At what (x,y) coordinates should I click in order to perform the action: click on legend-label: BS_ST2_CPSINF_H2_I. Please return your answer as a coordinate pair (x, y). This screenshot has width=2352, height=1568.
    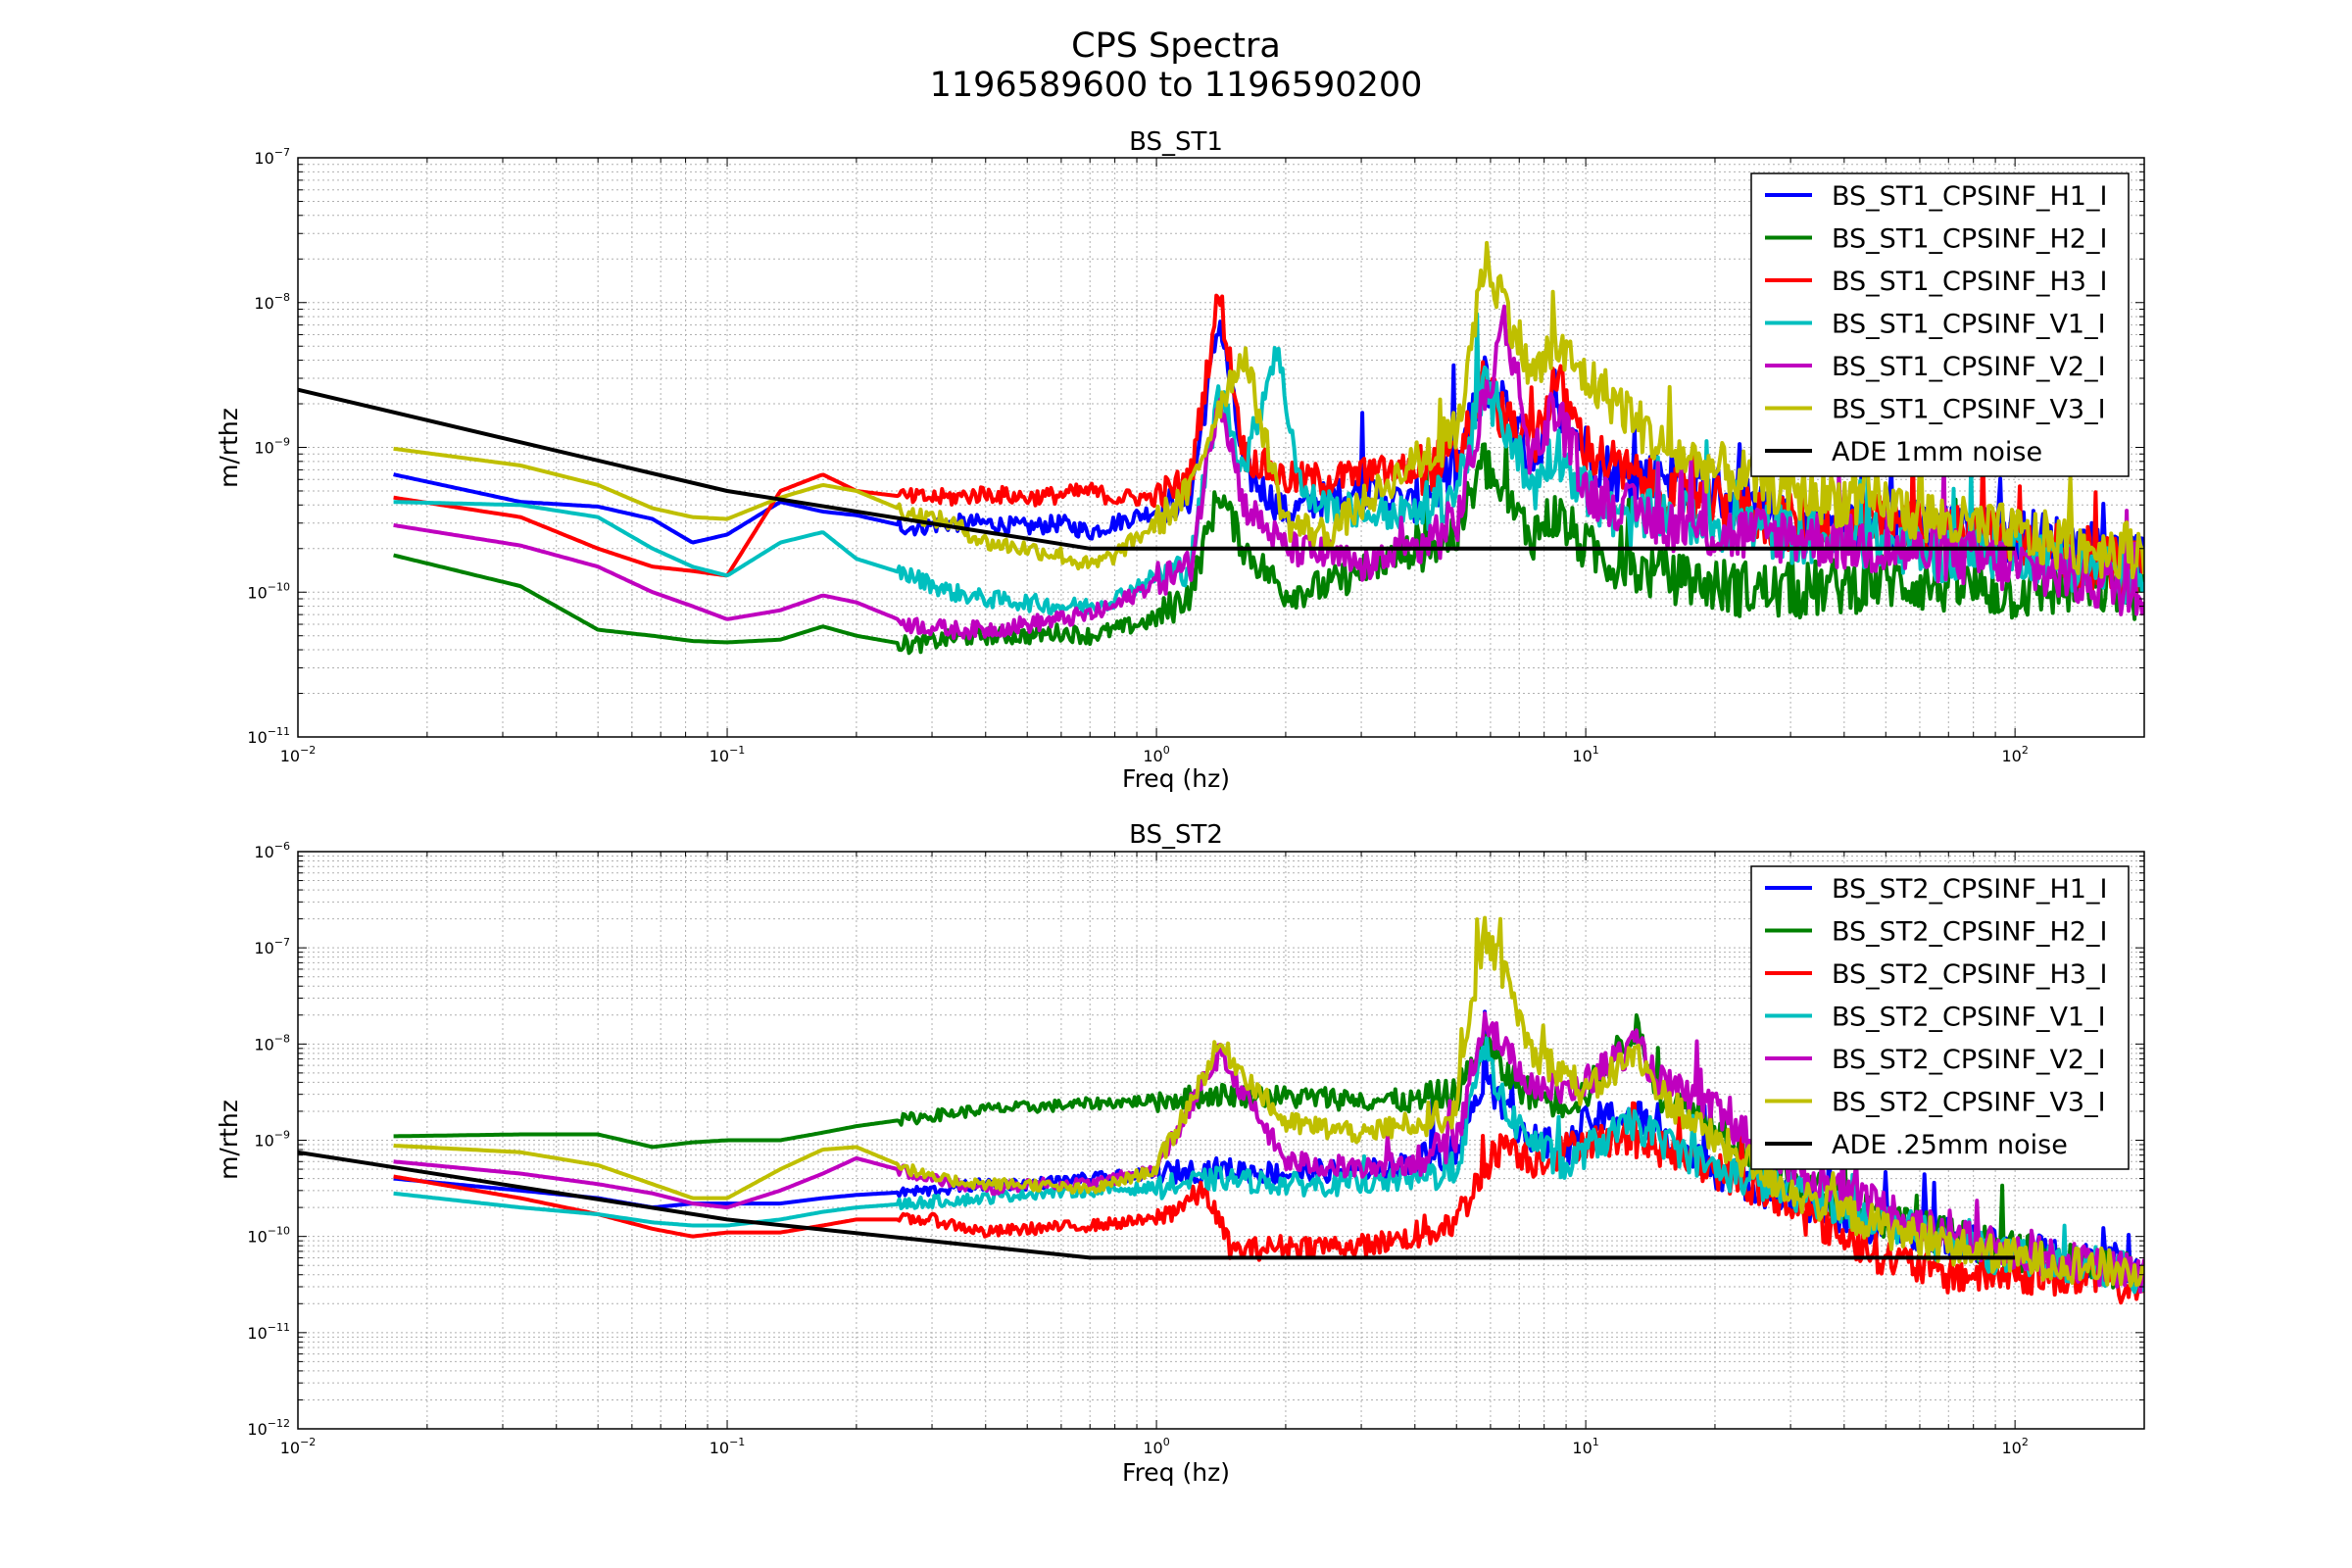
    Looking at the image, I should click on (1969, 932).